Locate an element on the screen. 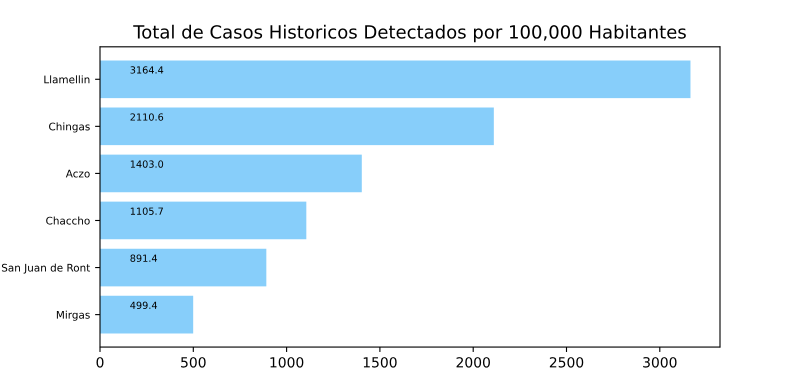  data-label: 891.4 is located at coordinates (144, 258).